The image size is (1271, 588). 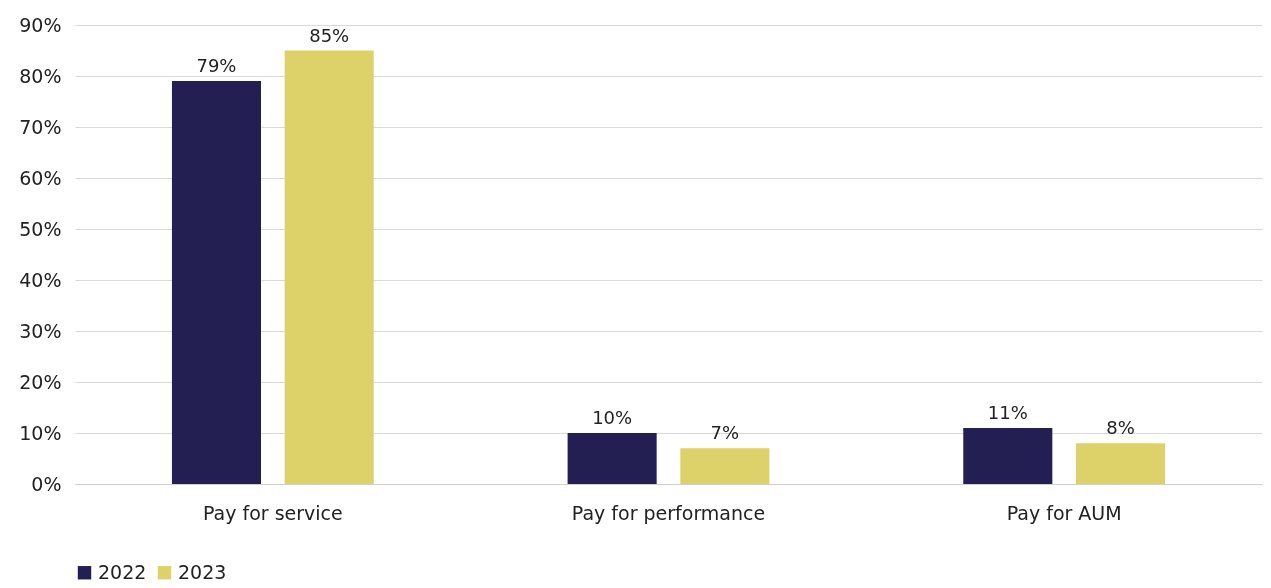 What do you see at coordinates (272, 512) in the screenshot?
I see `x-tick-label: Pay for service` at bounding box center [272, 512].